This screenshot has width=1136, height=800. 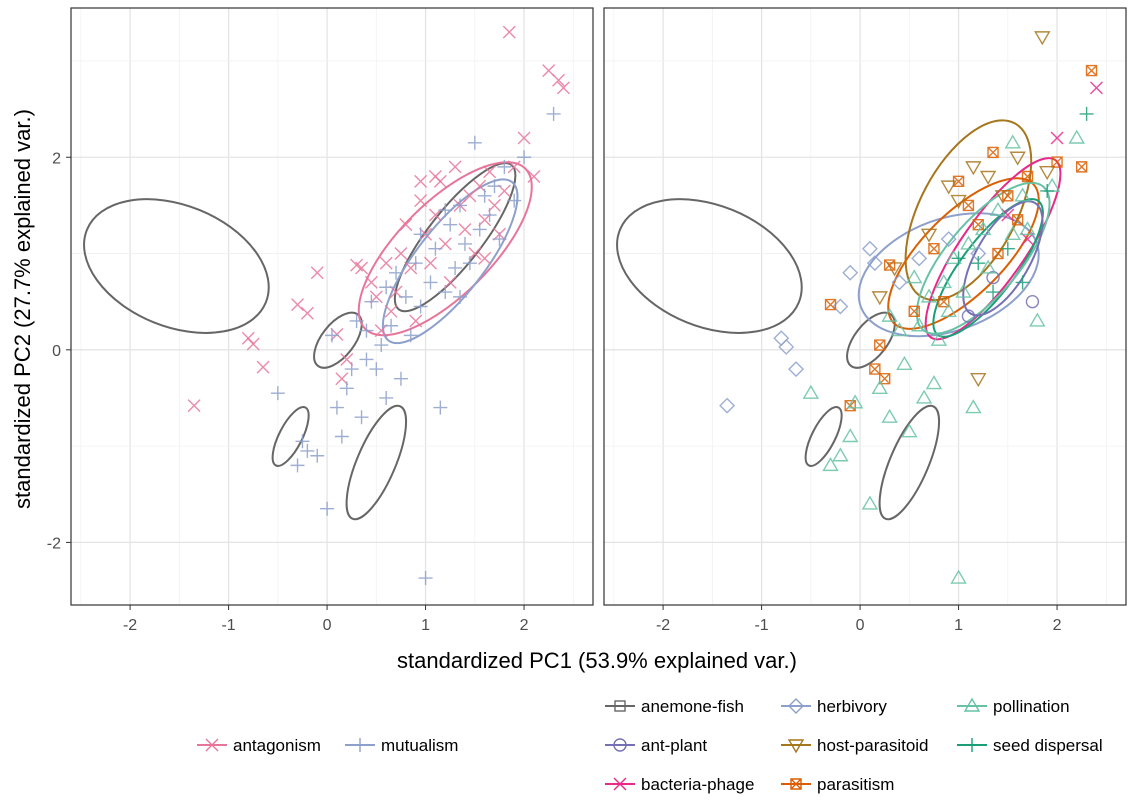 I want to click on legend-item-bacteria-phage: bacteria-phage, so click(x=679, y=784).